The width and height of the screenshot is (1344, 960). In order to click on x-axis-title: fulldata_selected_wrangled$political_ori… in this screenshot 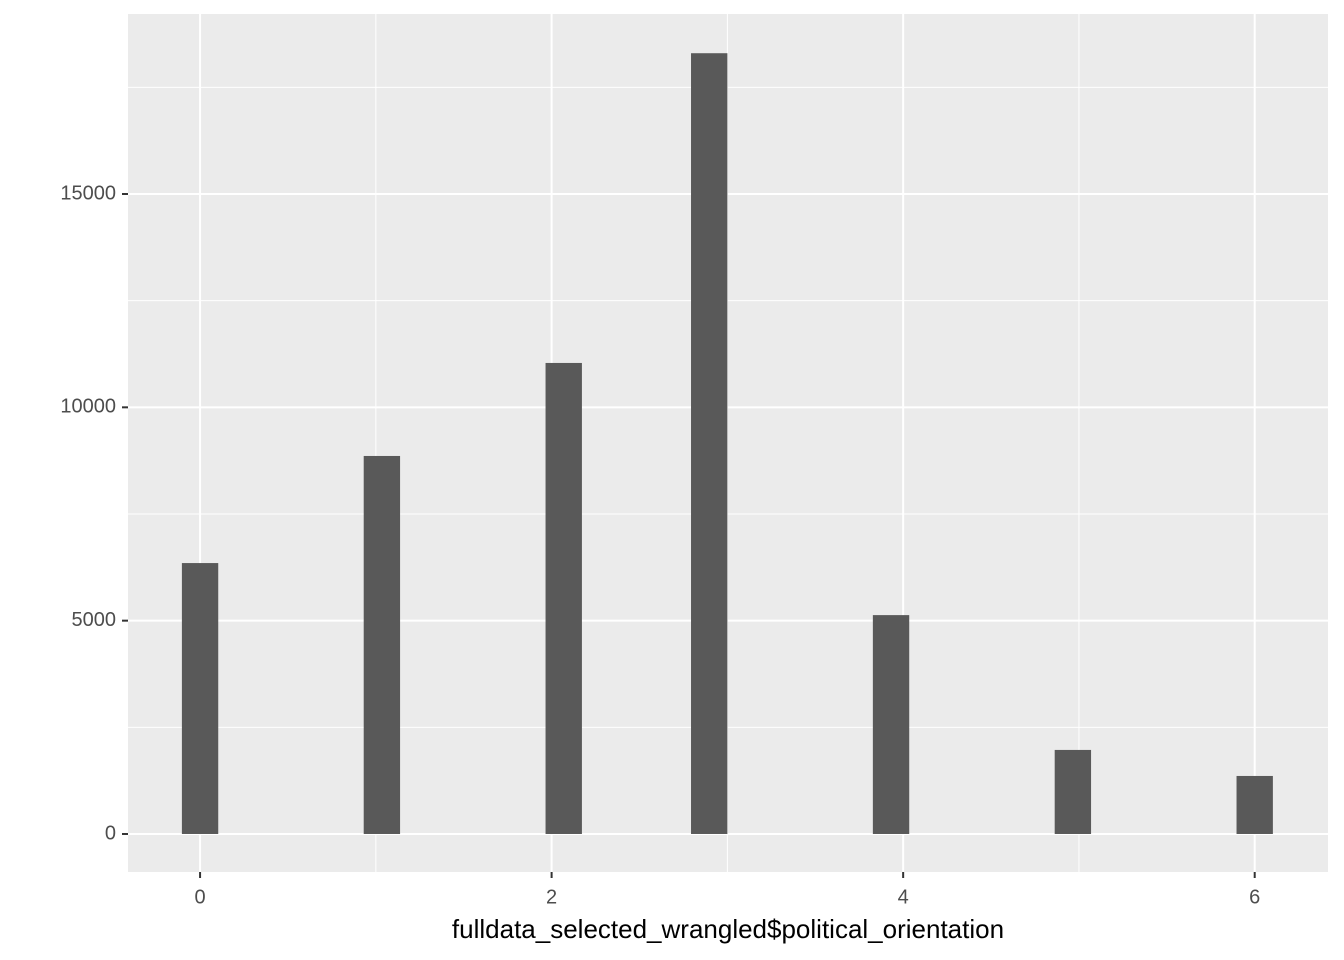, I will do `click(728, 929)`.